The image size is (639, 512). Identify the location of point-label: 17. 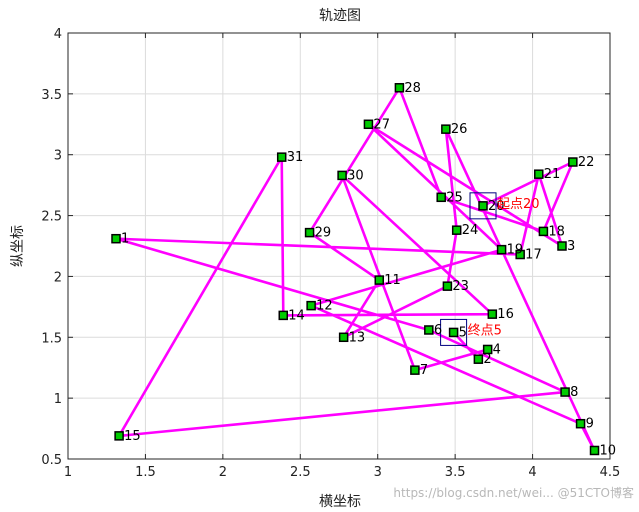
(533, 255).